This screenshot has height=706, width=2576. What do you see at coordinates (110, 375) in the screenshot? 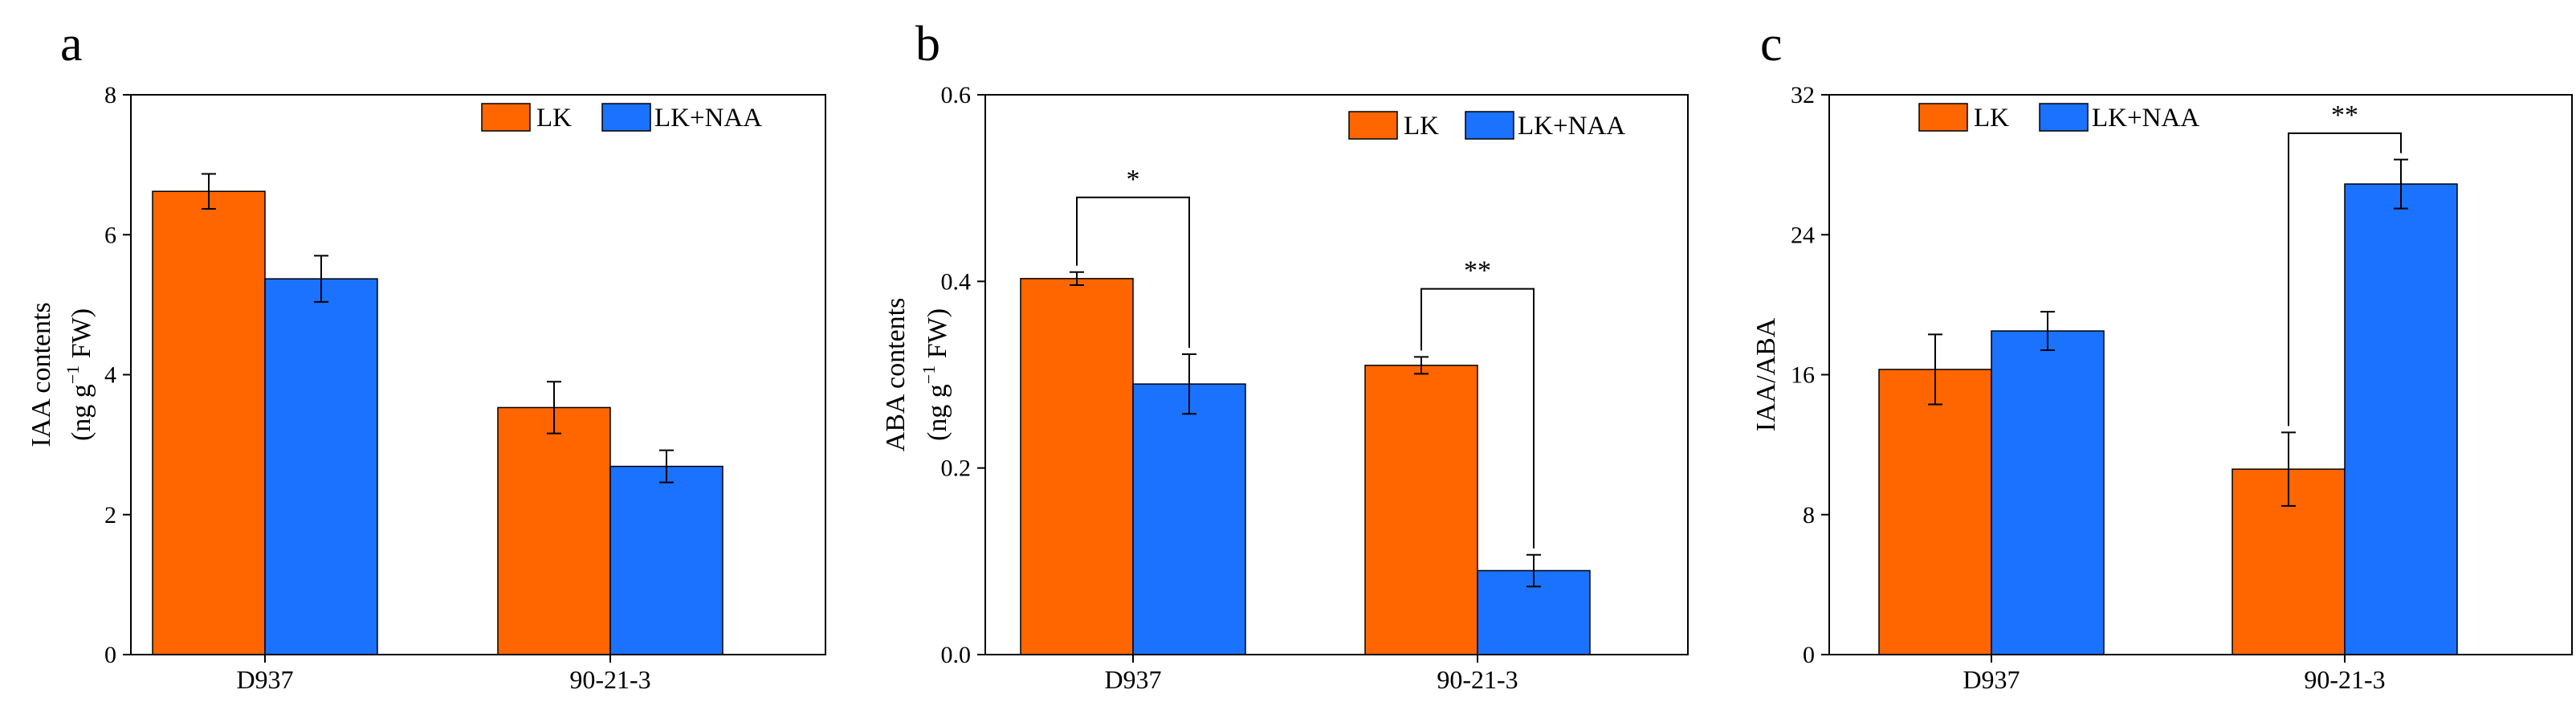
I see `y-tick-label: 4` at bounding box center [110, 375].